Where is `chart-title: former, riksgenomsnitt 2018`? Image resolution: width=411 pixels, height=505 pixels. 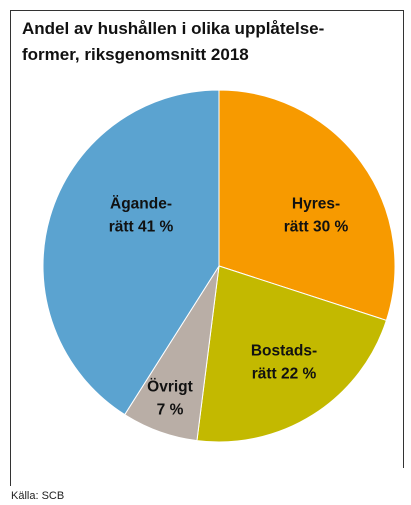 chart-title: former, riksgenomsnitt 2018 is located at coordinates (135, 54).